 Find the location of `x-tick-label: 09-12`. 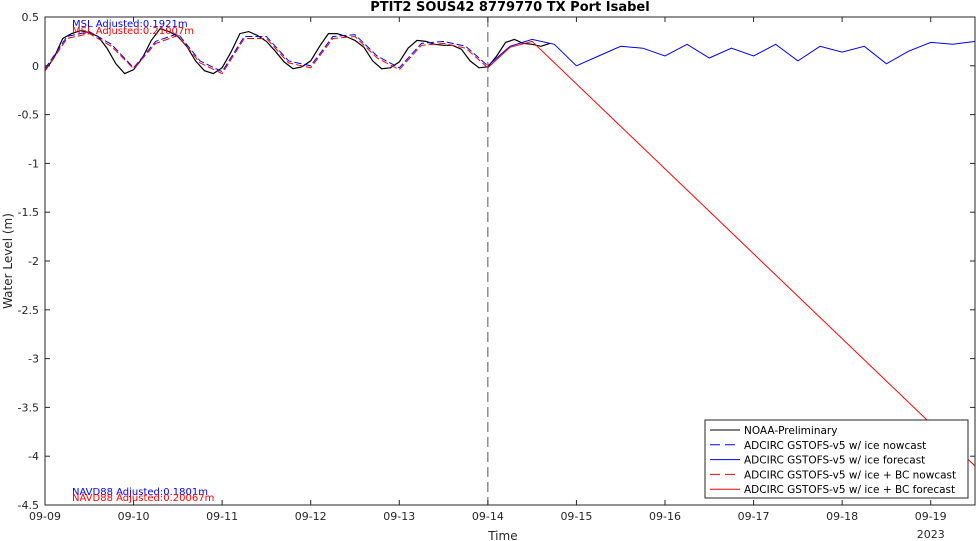

x-tick-label: 09-12 is located at coordinates (311, 516).